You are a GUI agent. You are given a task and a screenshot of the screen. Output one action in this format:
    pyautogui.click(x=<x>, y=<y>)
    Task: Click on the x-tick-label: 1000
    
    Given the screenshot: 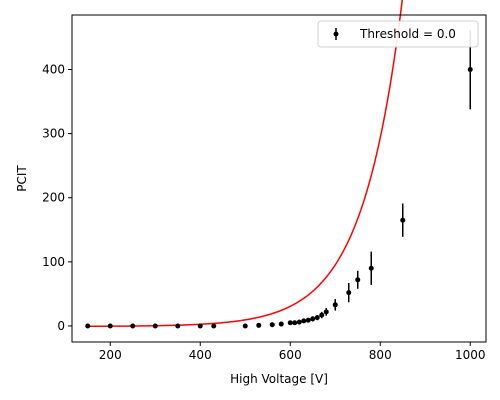 What is the action you would take?
    pyautogui.click(x=470, y=355)
    